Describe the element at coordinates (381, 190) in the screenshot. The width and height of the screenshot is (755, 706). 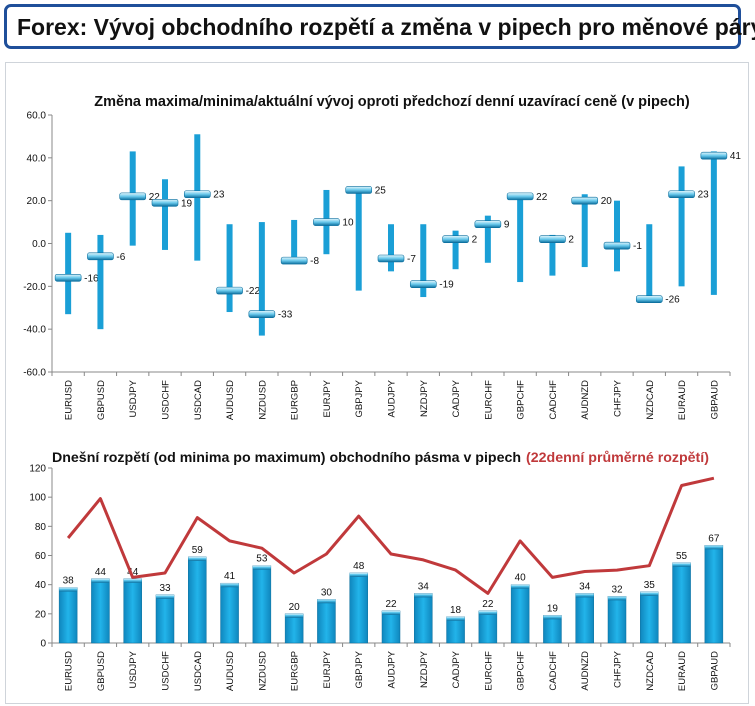
I see `chart1-current-label: 25` at that location.